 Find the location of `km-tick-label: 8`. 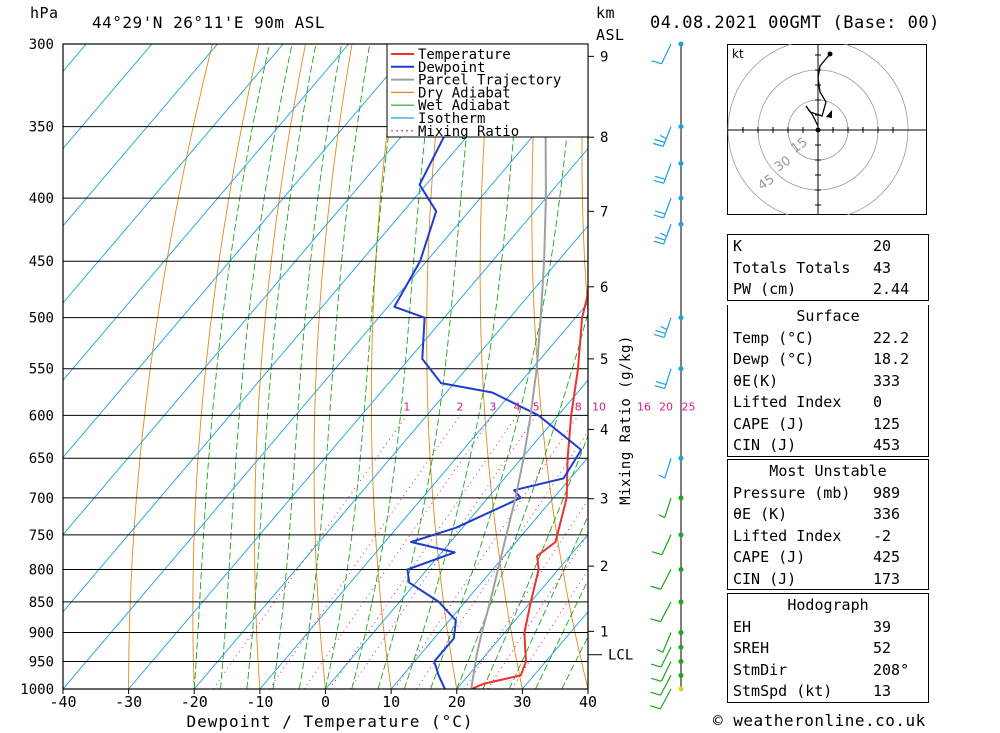

km-tick-label: 8 is located at coordinates (604, 138).